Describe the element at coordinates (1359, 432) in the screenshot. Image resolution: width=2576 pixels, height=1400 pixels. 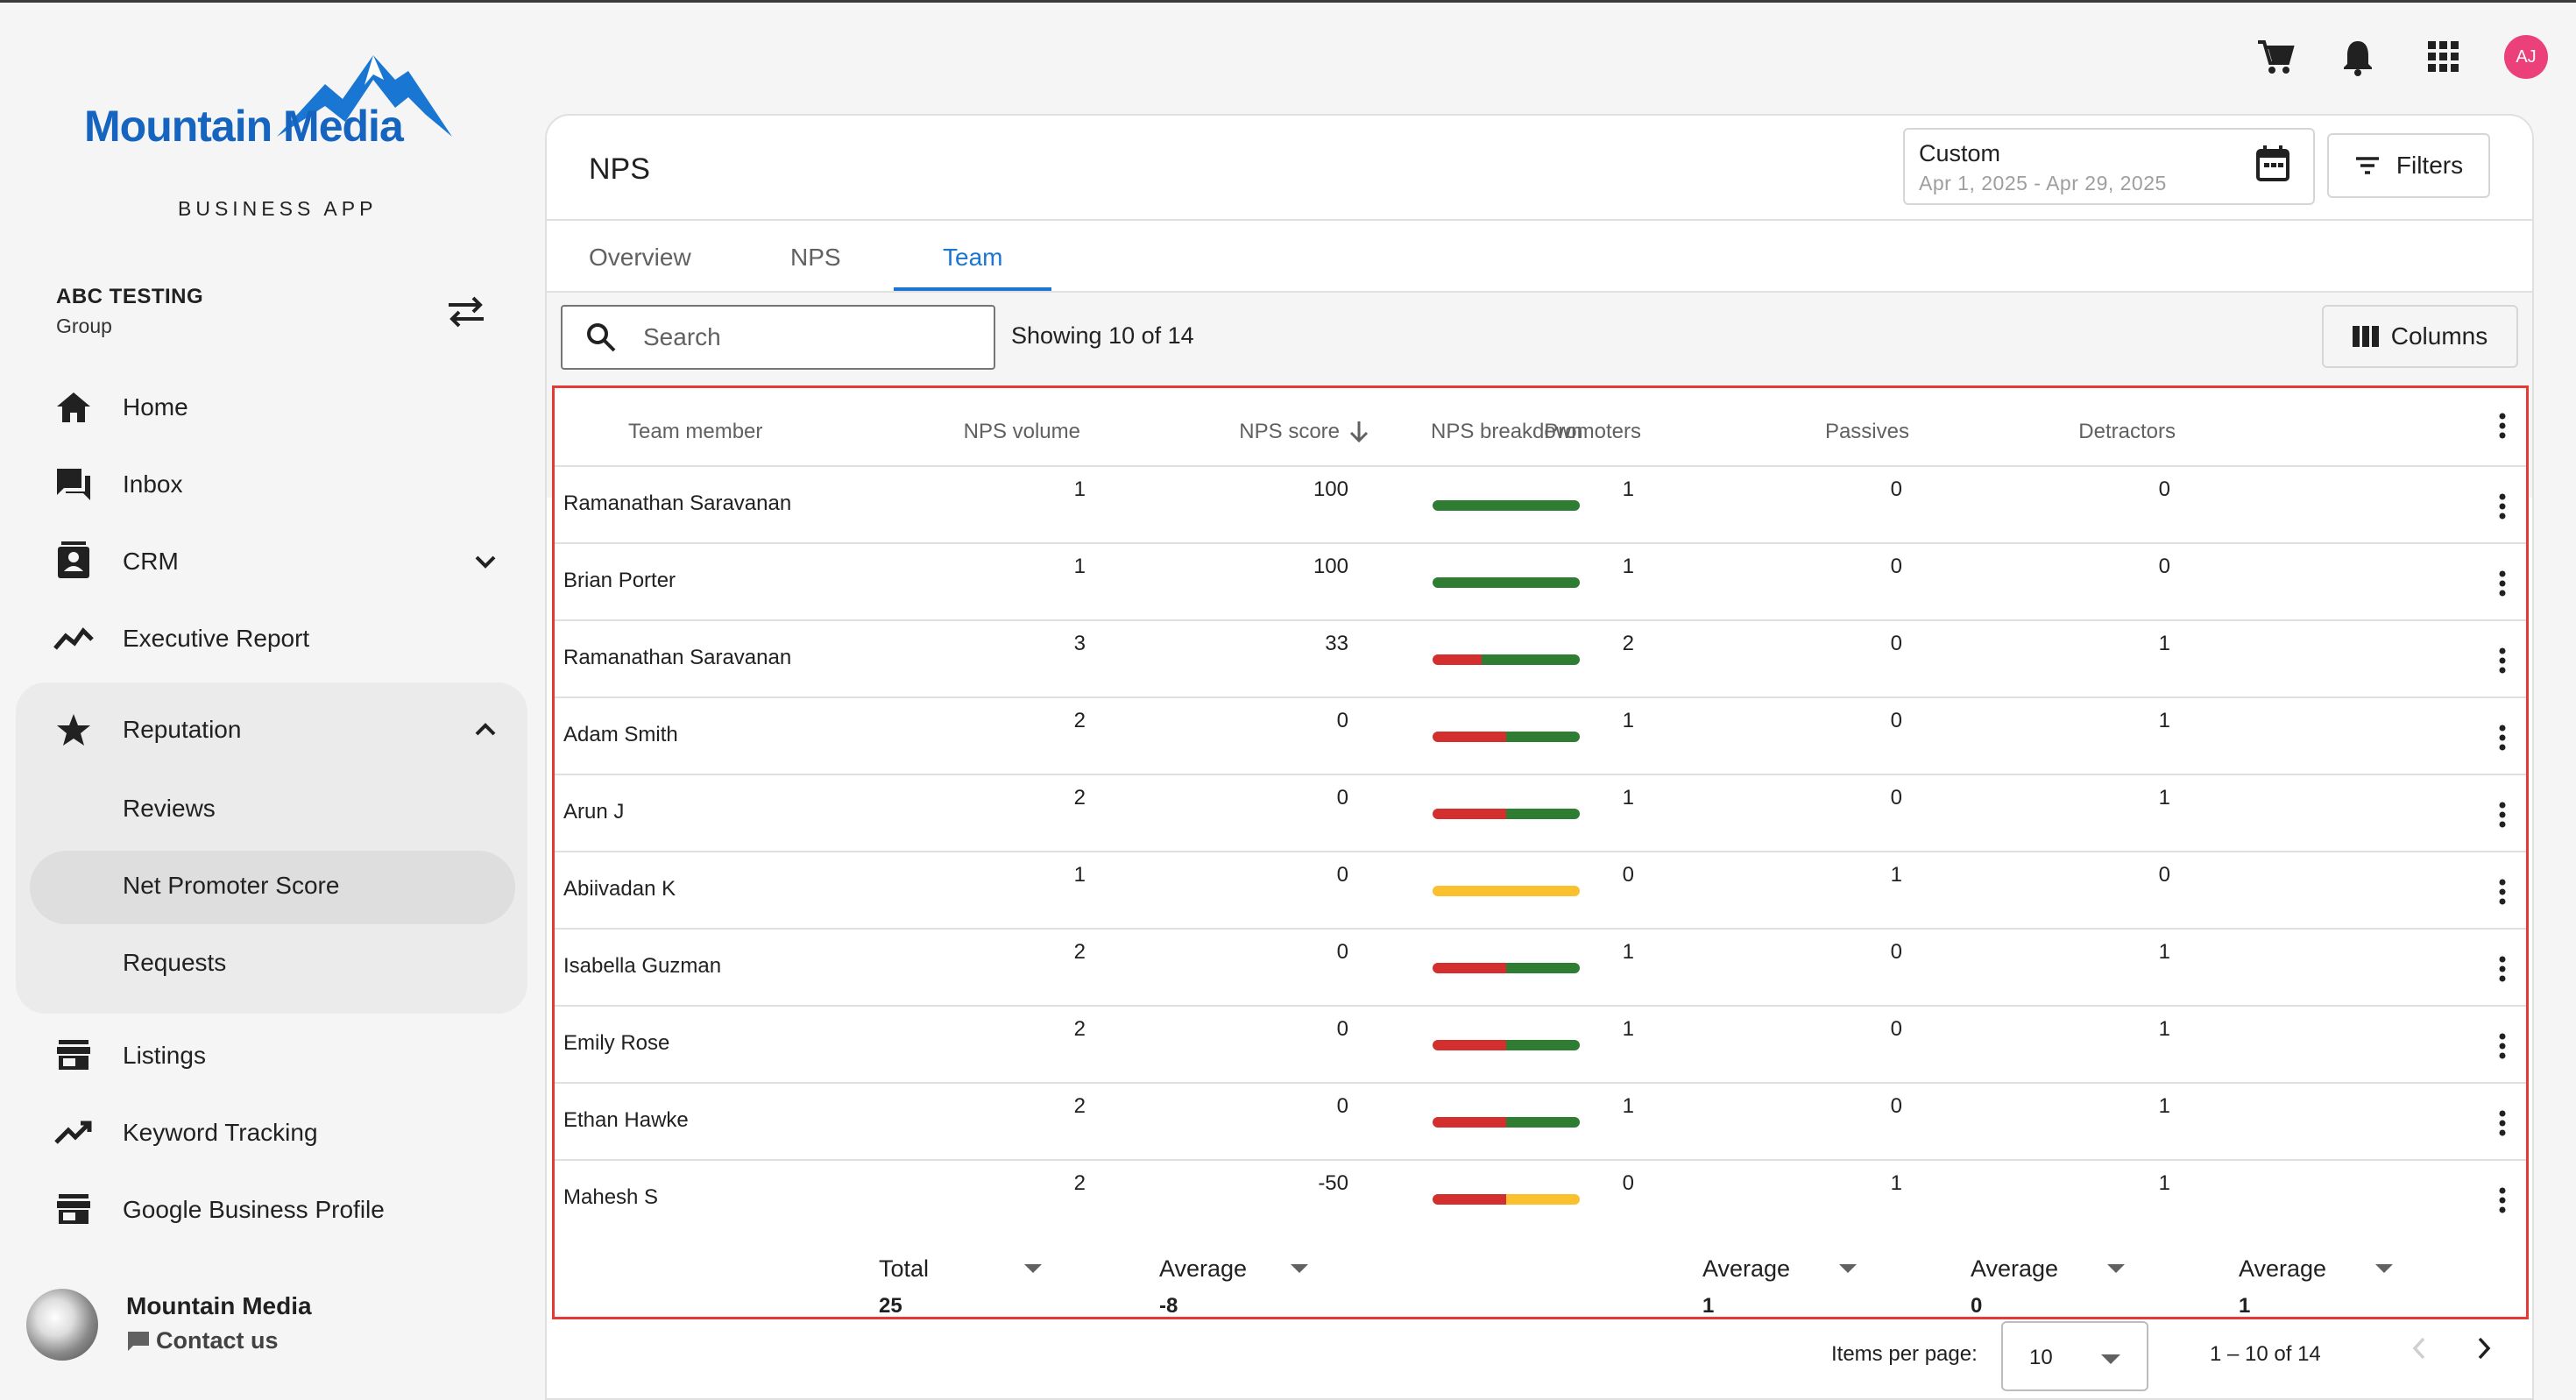
I see `sort-arrow-down-icon` at that location.